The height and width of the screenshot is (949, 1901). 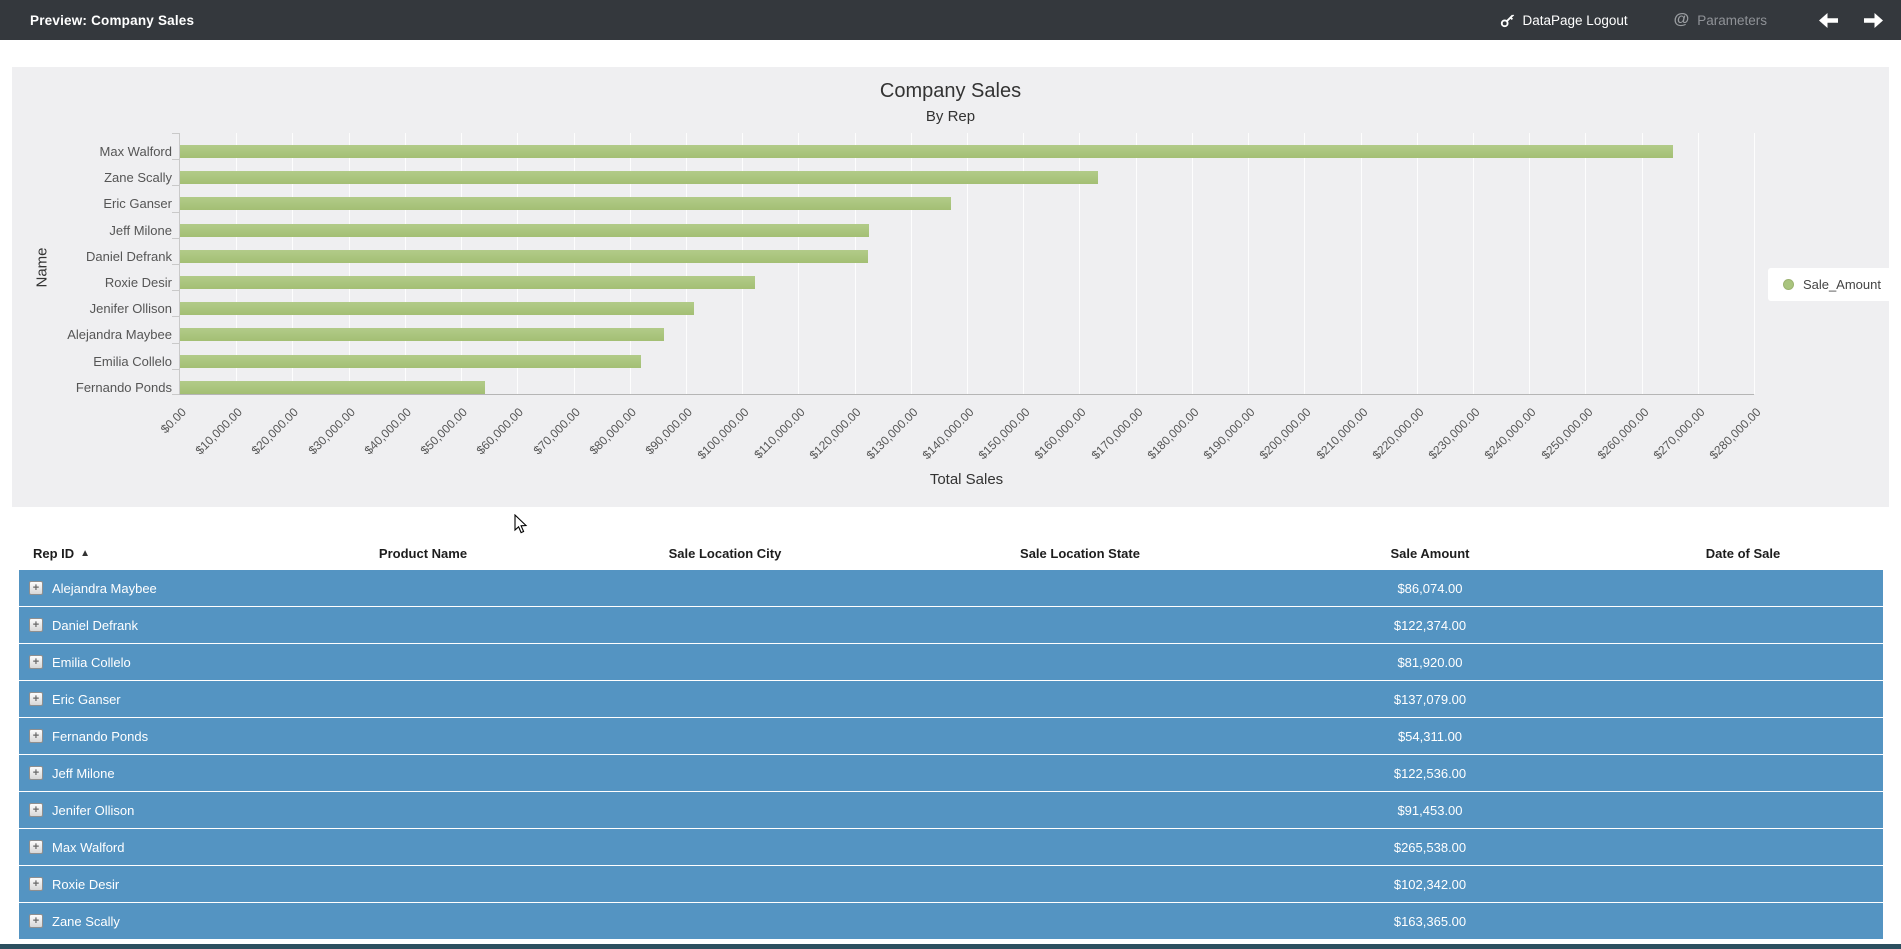 I want to click on x-tick-label: $100,000.00, so click(x=723, y=434).